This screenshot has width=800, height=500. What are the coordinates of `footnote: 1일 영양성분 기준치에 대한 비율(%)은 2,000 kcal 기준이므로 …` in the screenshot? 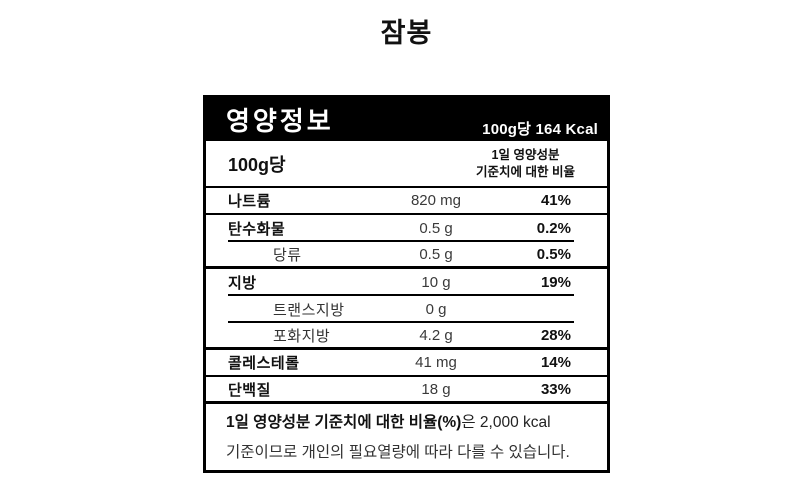 It's located at (406, 437).